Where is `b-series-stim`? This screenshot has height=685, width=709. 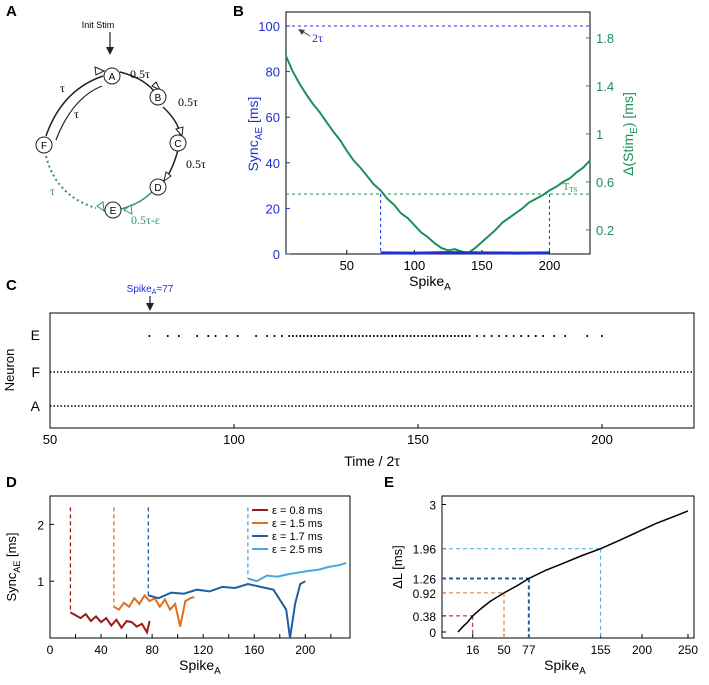
b-series-stim is located at coordinates (438, 154).